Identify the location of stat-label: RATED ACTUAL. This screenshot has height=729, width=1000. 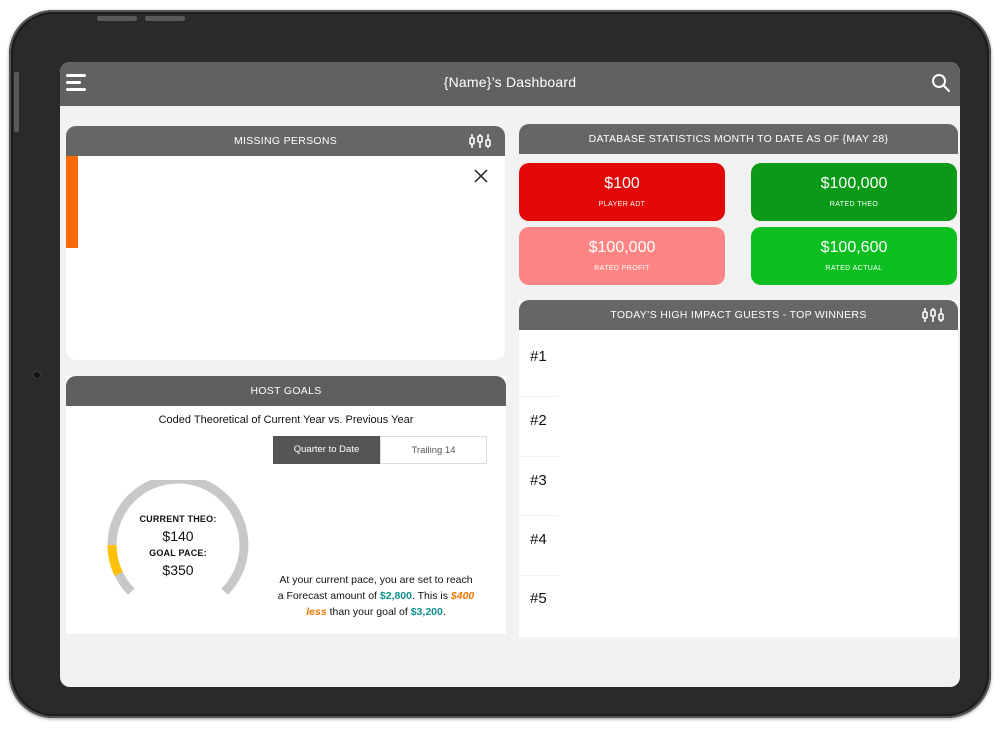
(854, 268).